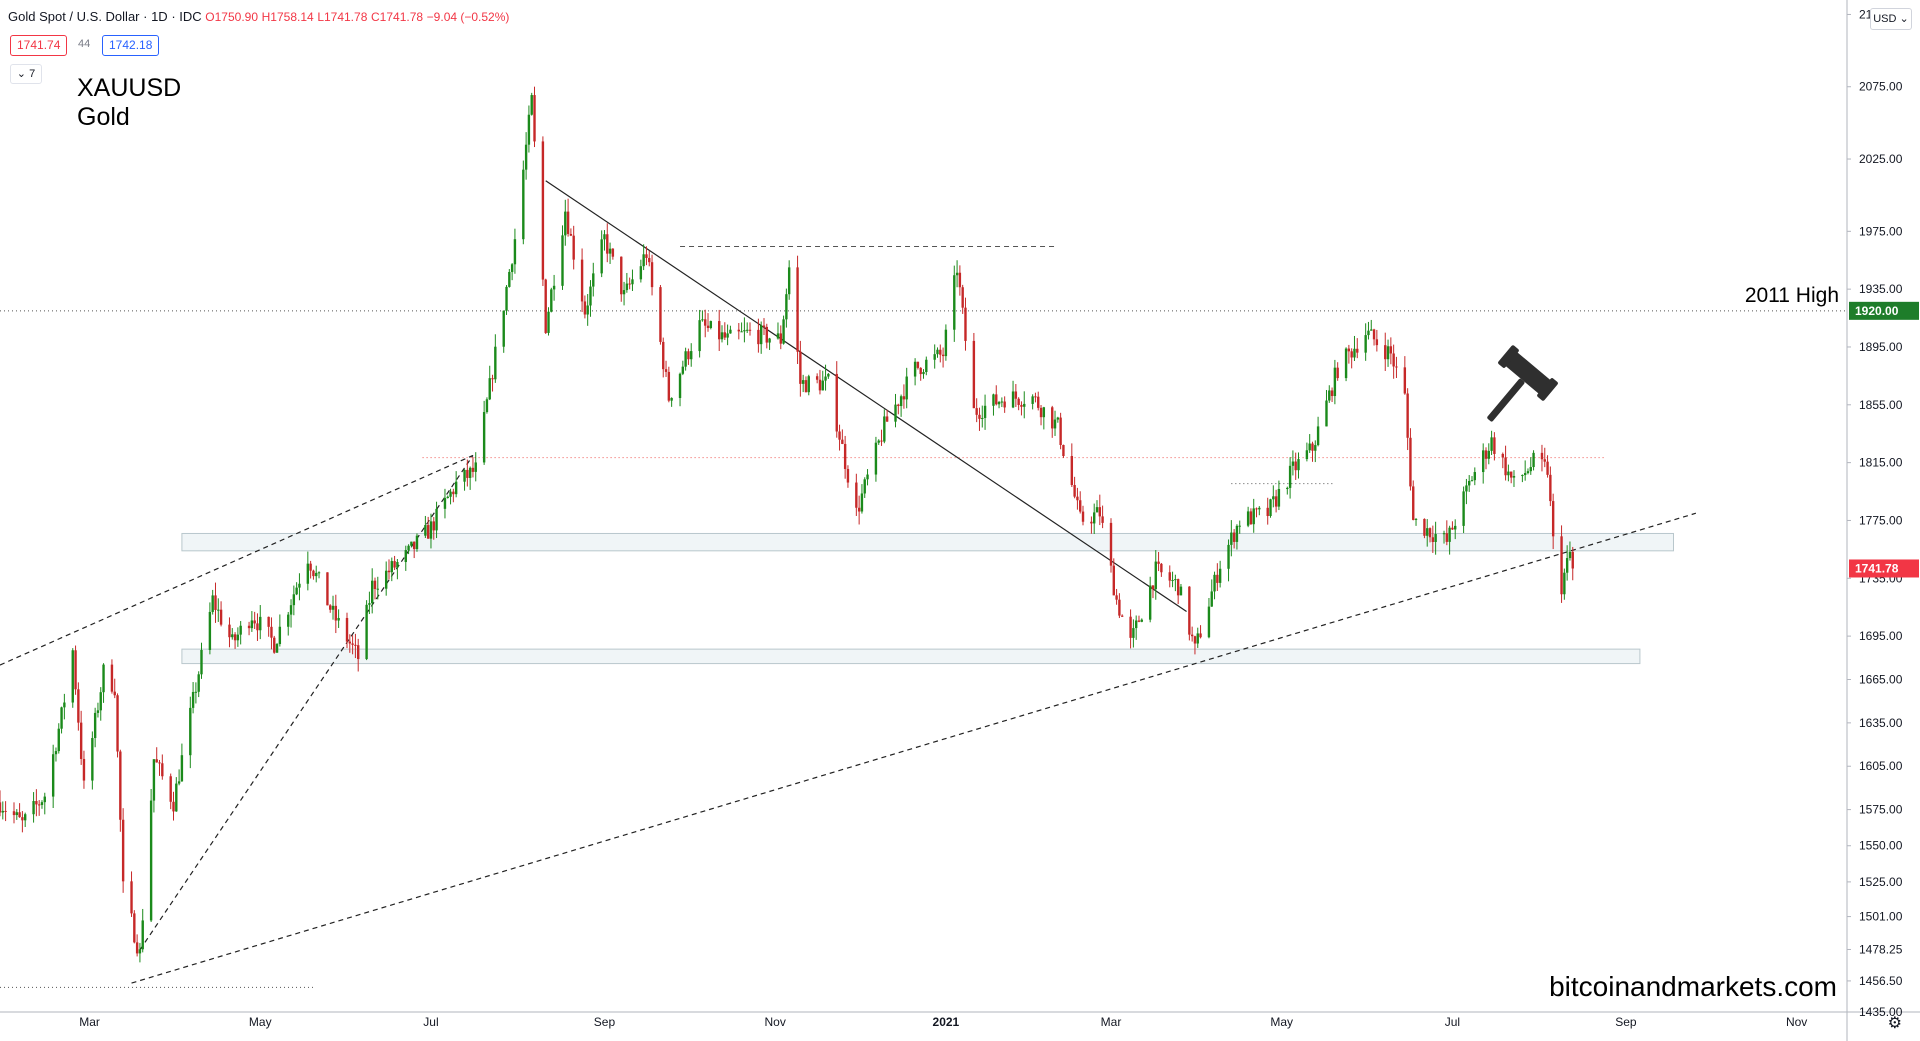  What do you see at coordinates (943, 1022) in the screenshot?
I see `time-axis: Mar May Jul Sep Nov 2021 Mar May Jul Sep Nov` at bounding box center [943, 1022].